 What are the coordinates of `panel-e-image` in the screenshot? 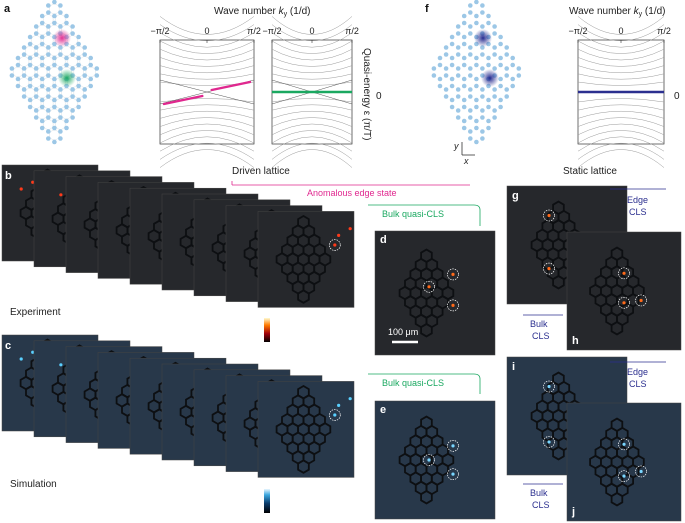 It's located at (435, 460).